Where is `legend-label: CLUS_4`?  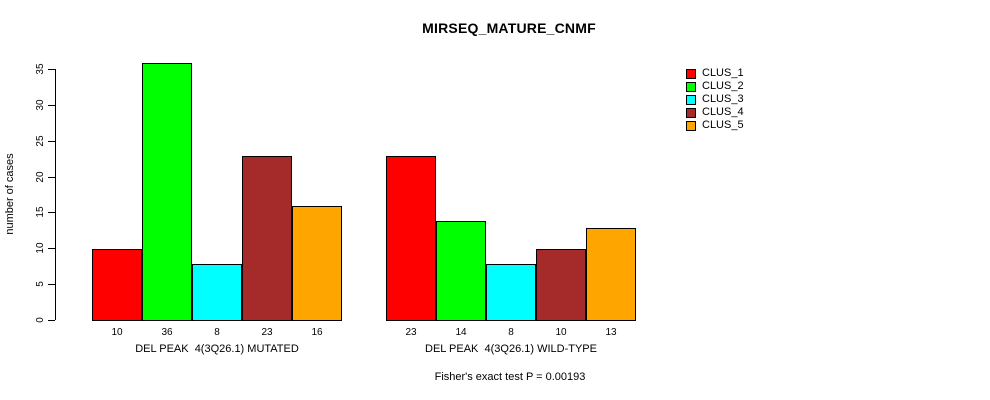
legend-label: CLUS_4 is located at coordinates (723, 112).